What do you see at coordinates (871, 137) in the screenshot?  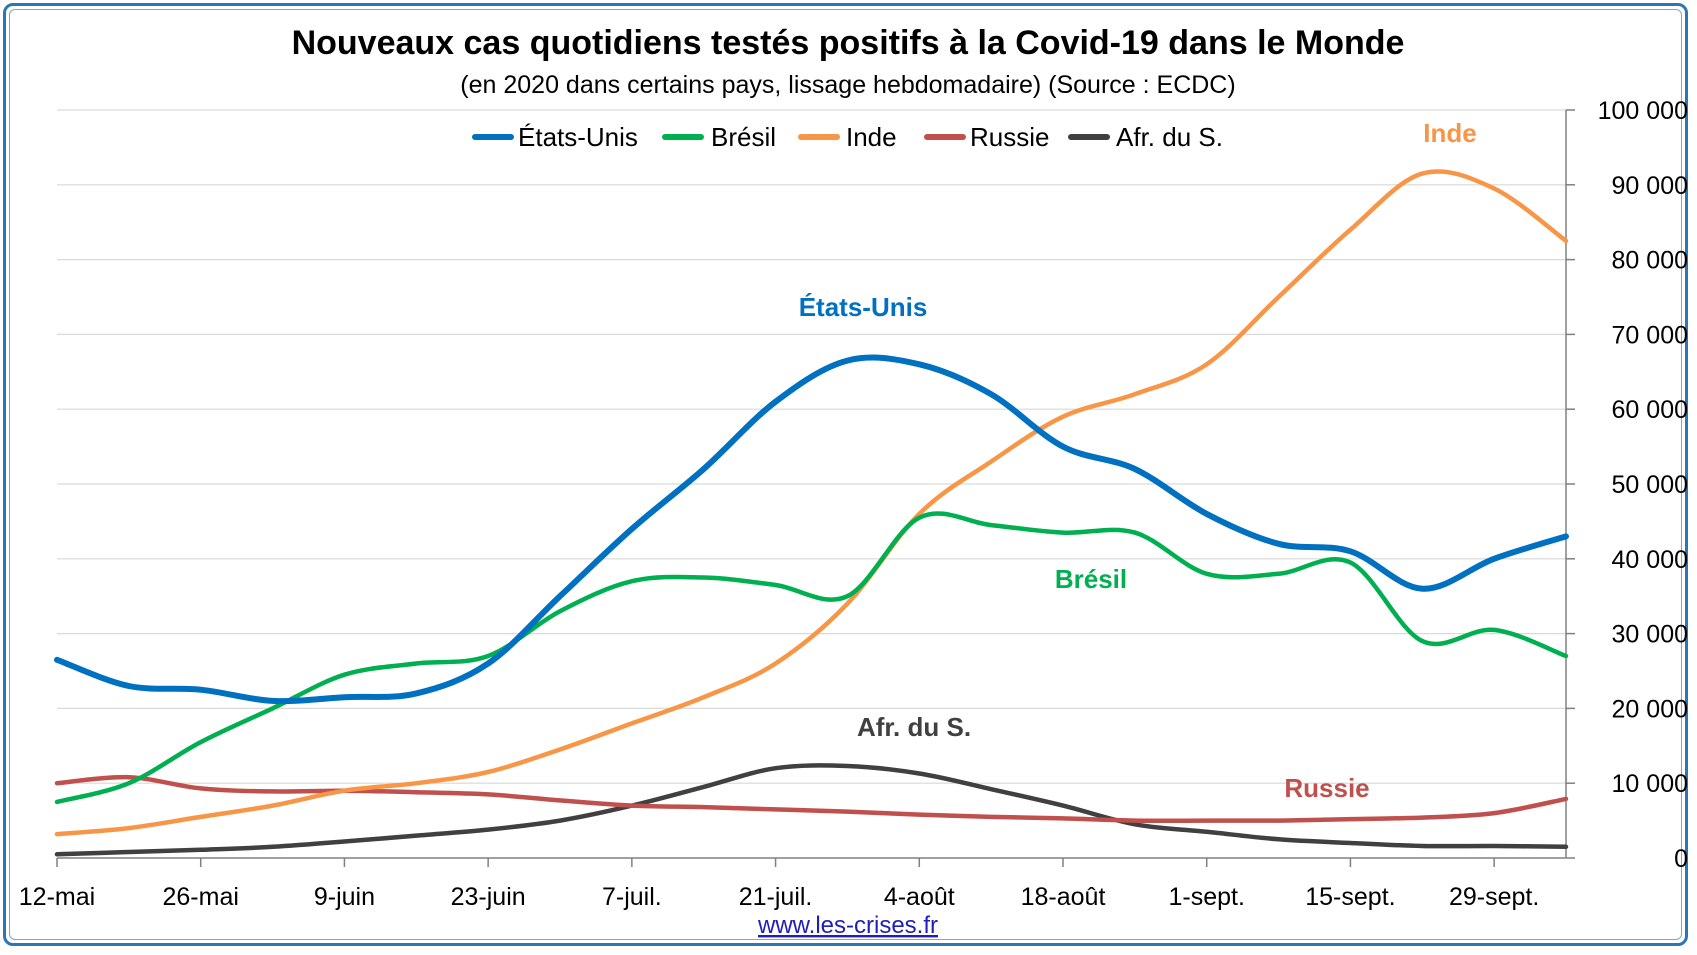 I see `legend-label-inde: Inde` at bounding box center [871, 137].